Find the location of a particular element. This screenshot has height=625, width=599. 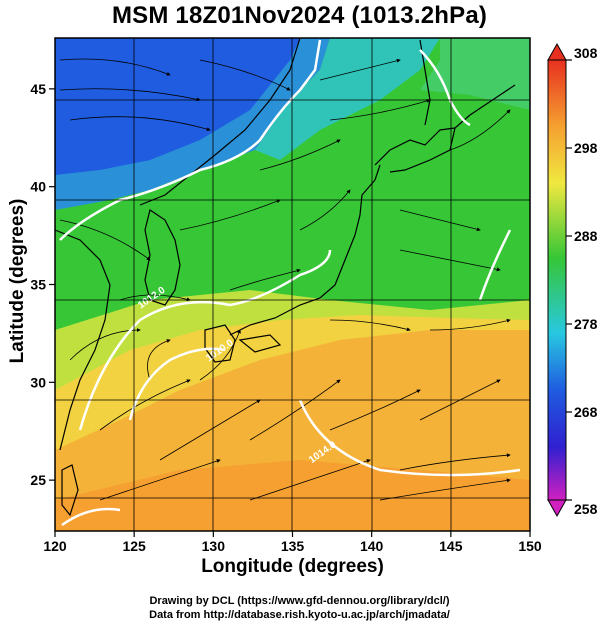

japan-hokkaido-outline is located at coordinates (415, 150).